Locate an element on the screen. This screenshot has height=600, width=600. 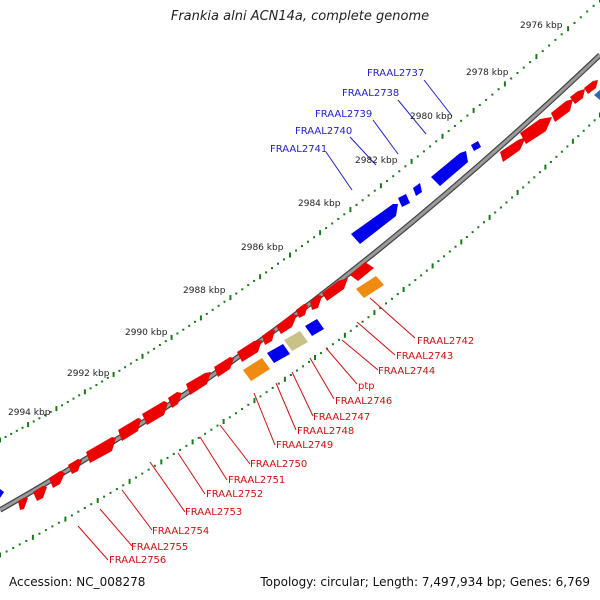
gene-label: FRAAL2740 is located at coordinates (323, 131).